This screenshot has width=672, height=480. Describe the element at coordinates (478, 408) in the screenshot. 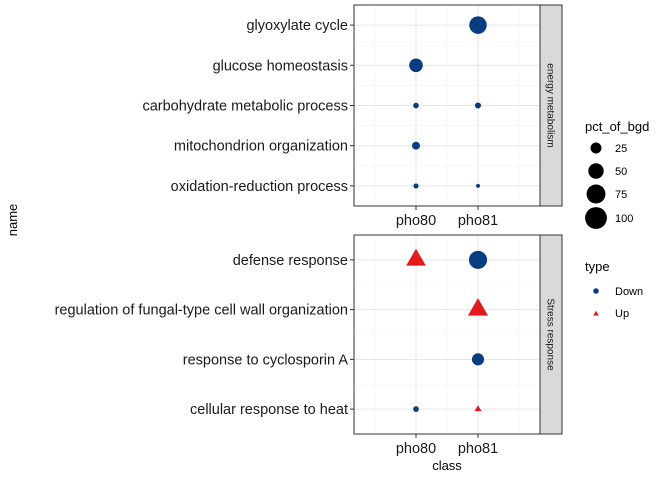

I see `point-cellular-response-to-heat-pho81` at that location.